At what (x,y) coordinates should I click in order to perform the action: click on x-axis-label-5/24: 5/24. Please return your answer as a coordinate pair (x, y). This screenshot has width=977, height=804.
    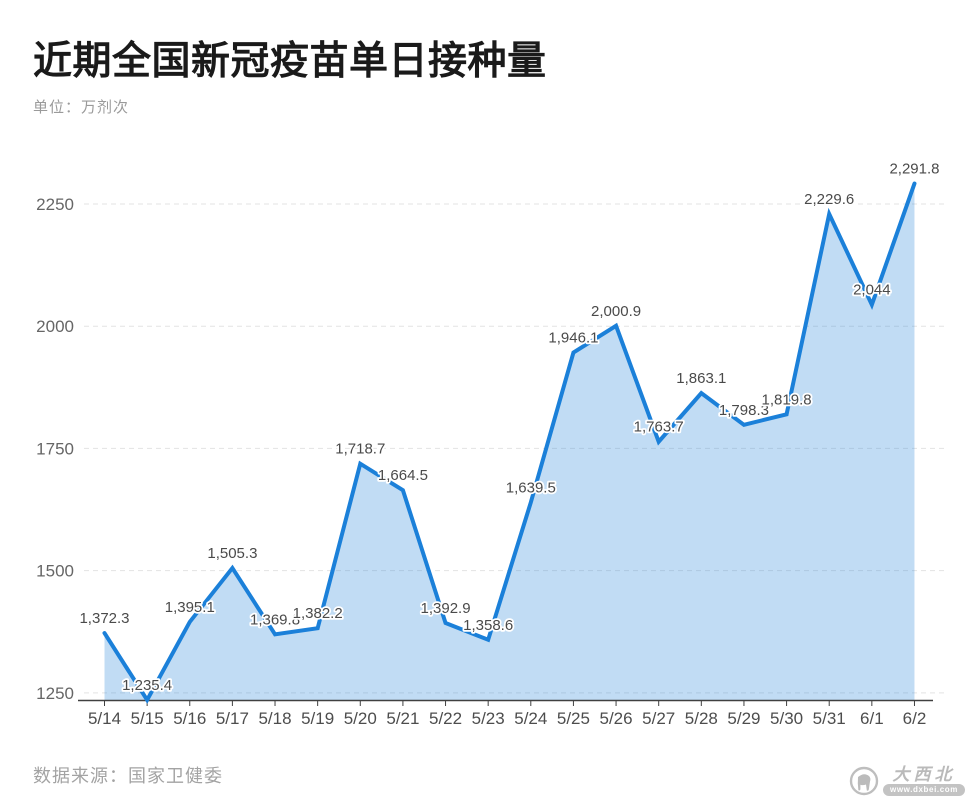
    Looking at the image, I should click on (530, 718).